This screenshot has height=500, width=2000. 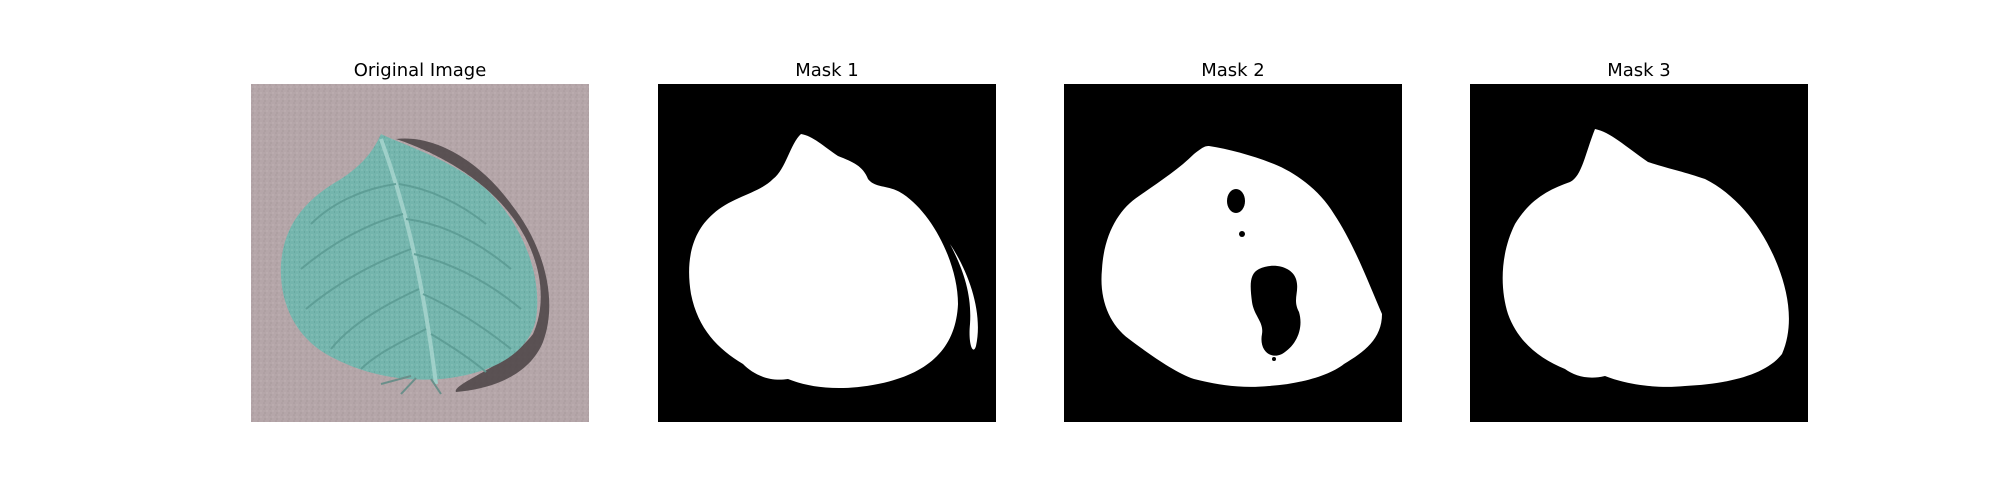 What do you see at coordinates (1233, 70) in the screenshot?
I see `mask-2-title: Mask 2` at bounding box center [1233, 70].